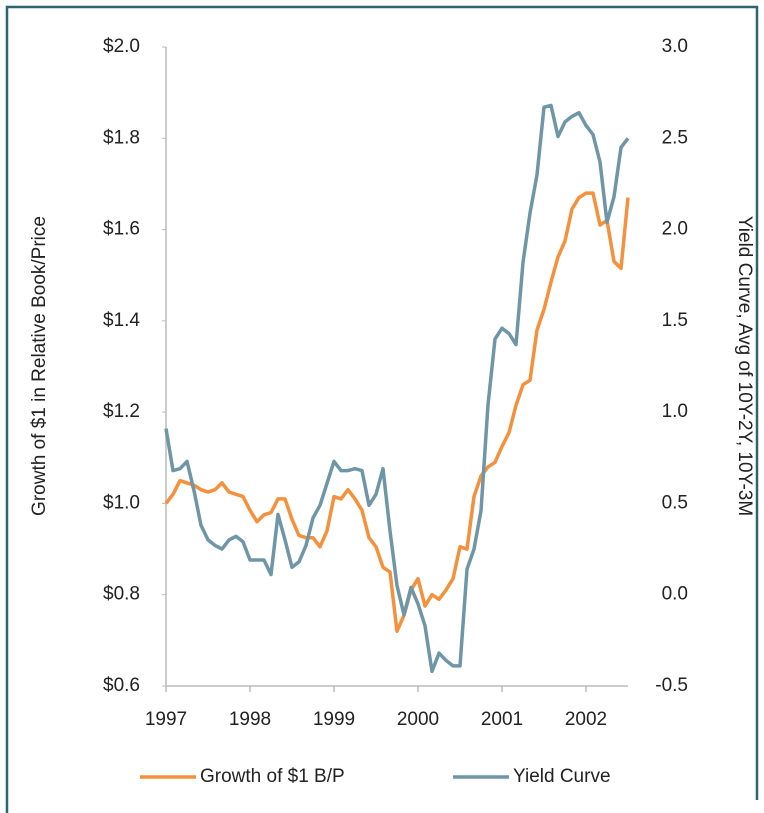 The width and height of the screenshot is (764, 813). Describe the element at coordinates (502, 719) in the screenshot. I see `x-tick-label: 2001` at that location.